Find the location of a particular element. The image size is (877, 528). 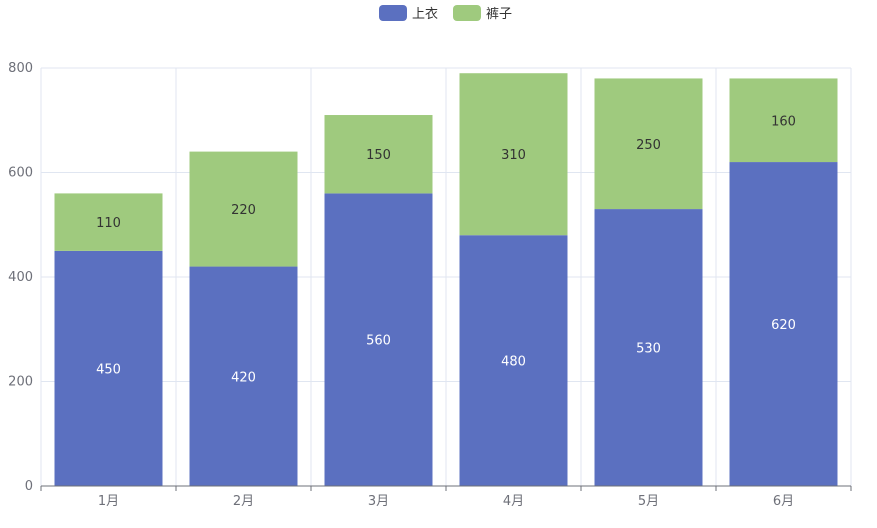

y-tick-label: 800 is located at coordinates (20, 68).